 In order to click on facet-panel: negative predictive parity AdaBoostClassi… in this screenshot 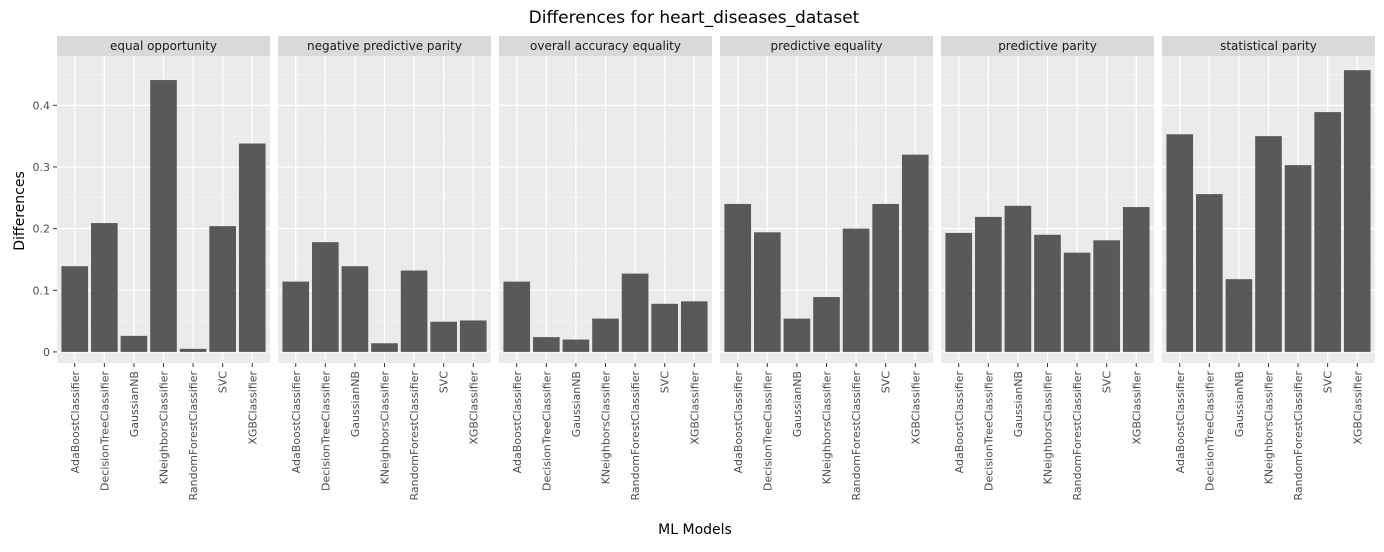, I will do `click(384, 268)`.